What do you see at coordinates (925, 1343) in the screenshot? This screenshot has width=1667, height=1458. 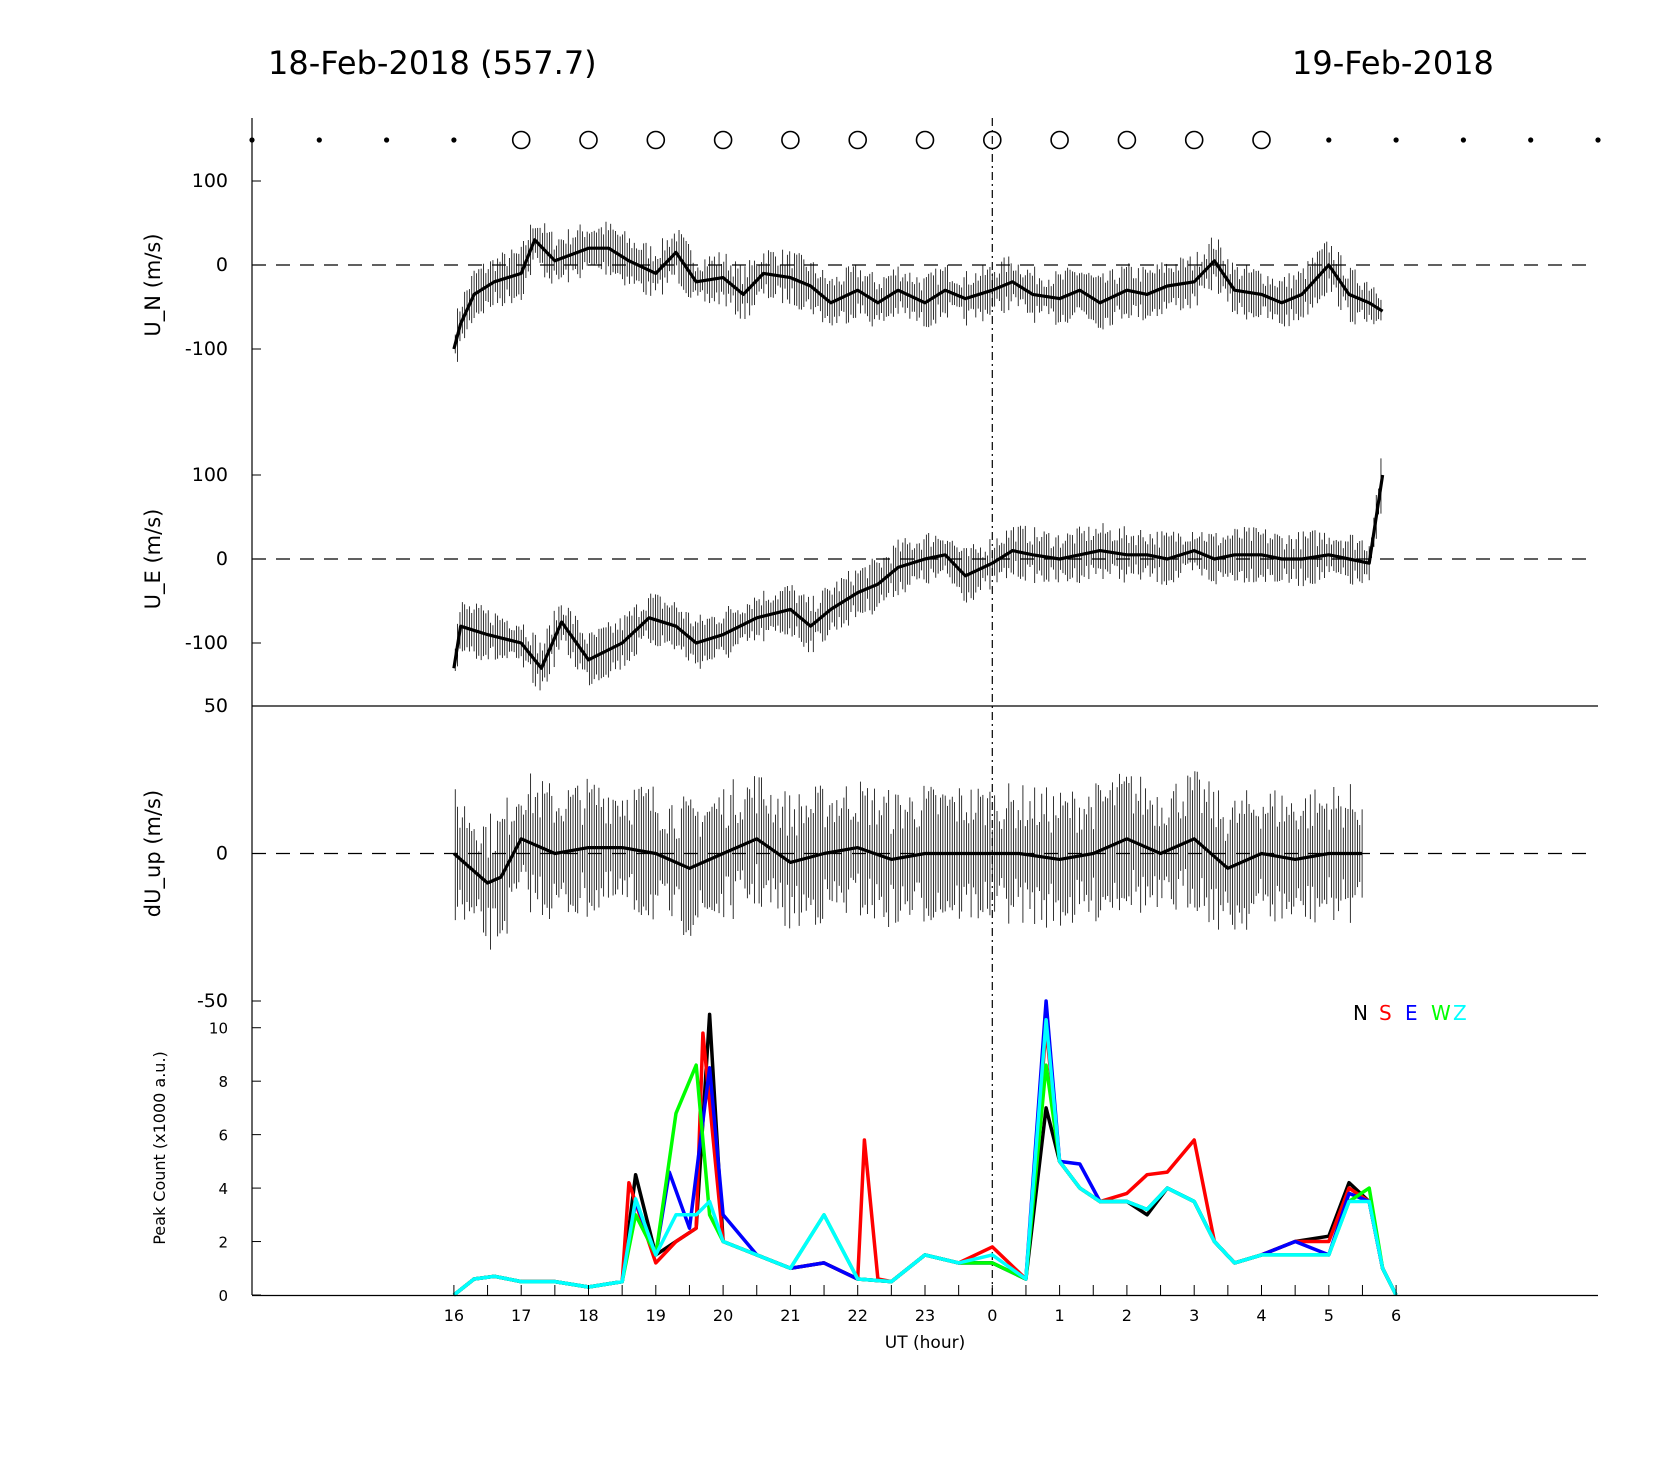 I see `x-axis-label: UT (hour)` at bounding box center [925, 1343].